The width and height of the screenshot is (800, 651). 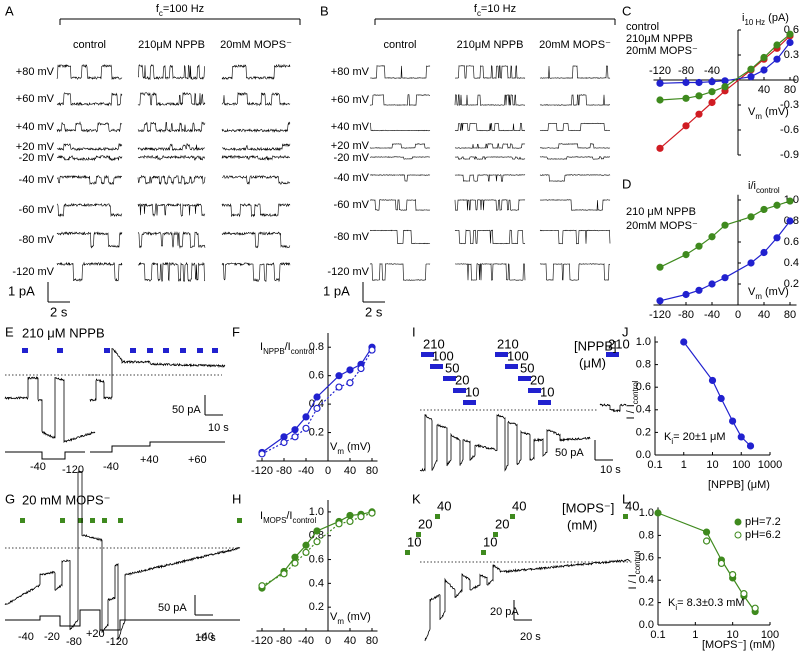 What do you see at coordinates (592, 362) in the screenshot?
I see `unit-label: (μM)` at bounding box center [592, 362].